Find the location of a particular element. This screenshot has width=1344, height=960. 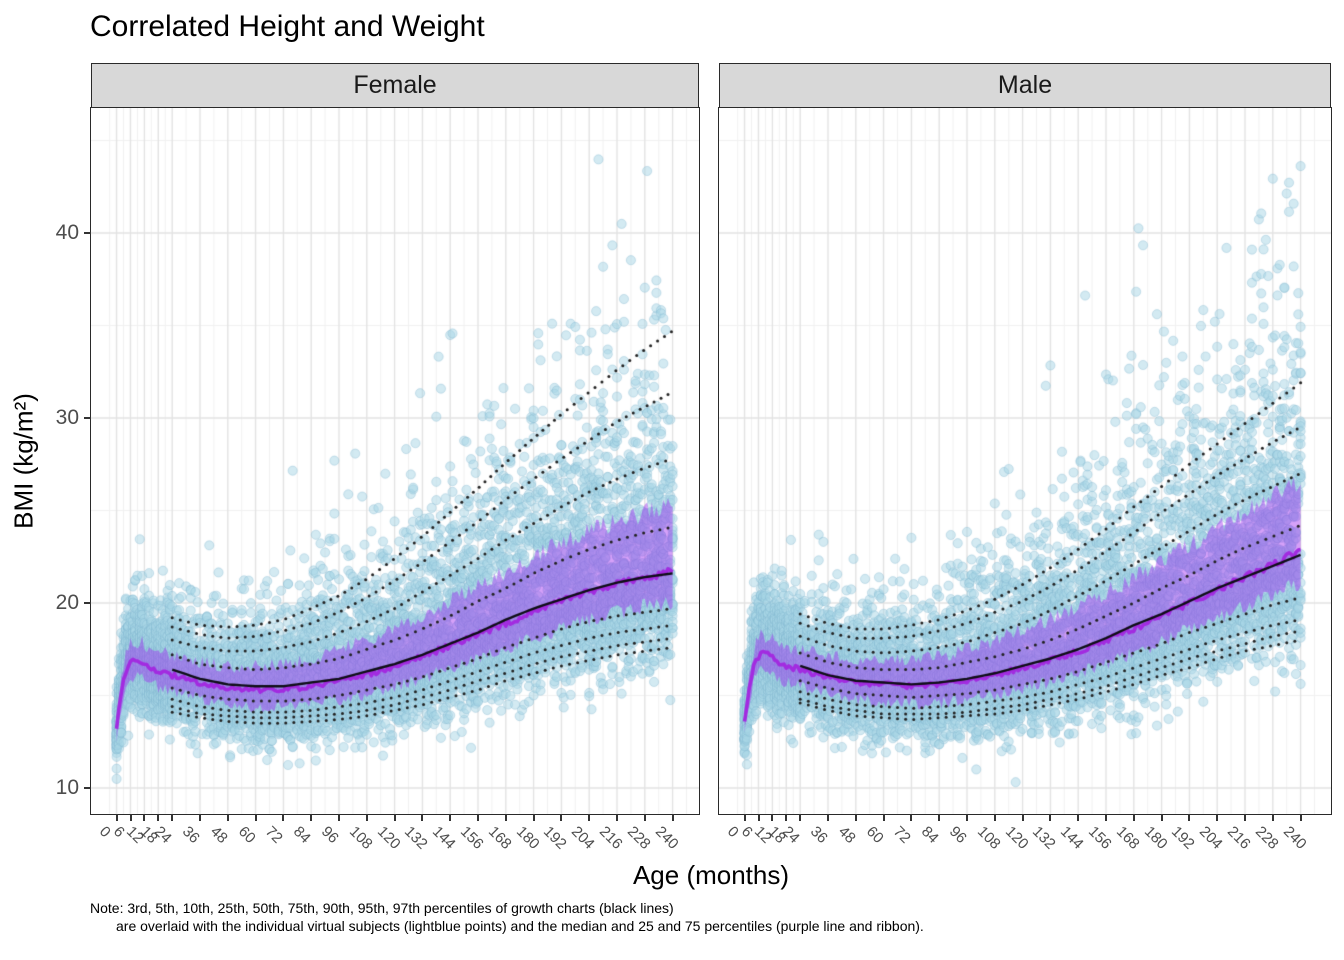

facet-strip-male: Male is located at coordinates (1025, 85).